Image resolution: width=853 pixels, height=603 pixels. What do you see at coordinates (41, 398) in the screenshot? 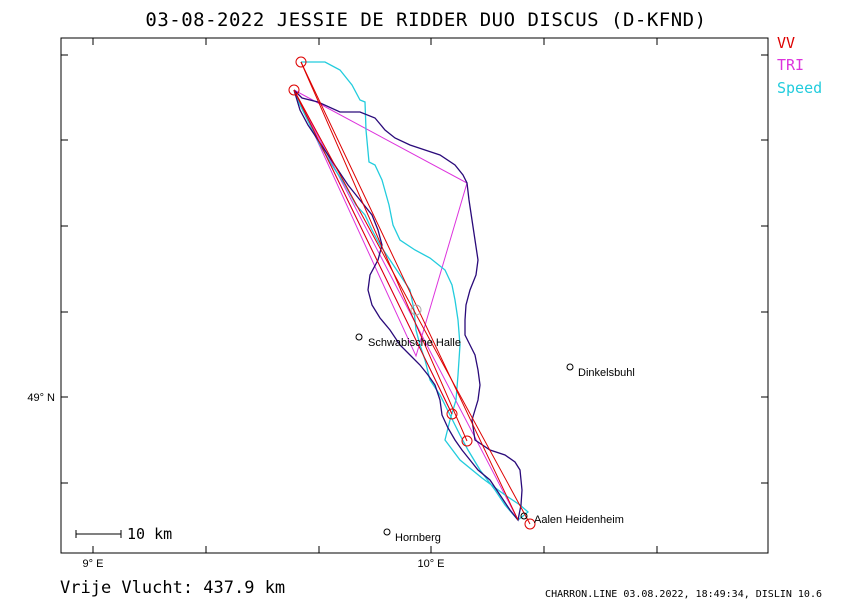
I see `y-tick-label-49n: 49° N` at bounding box center [41, 398].